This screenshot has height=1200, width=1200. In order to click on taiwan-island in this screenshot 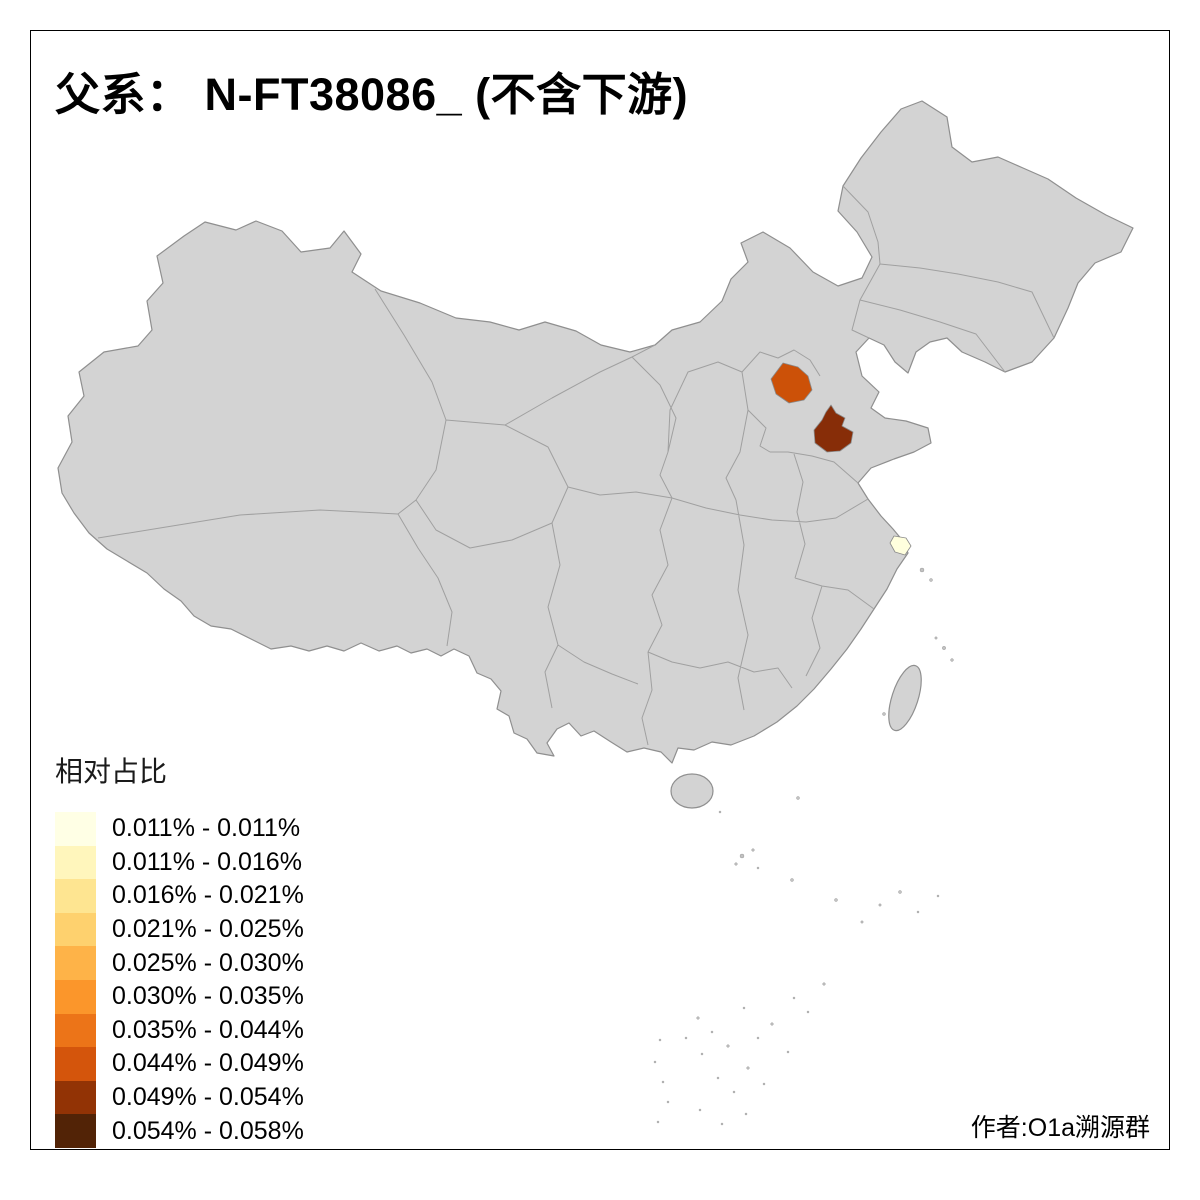, I will do `click(905, 698)`.